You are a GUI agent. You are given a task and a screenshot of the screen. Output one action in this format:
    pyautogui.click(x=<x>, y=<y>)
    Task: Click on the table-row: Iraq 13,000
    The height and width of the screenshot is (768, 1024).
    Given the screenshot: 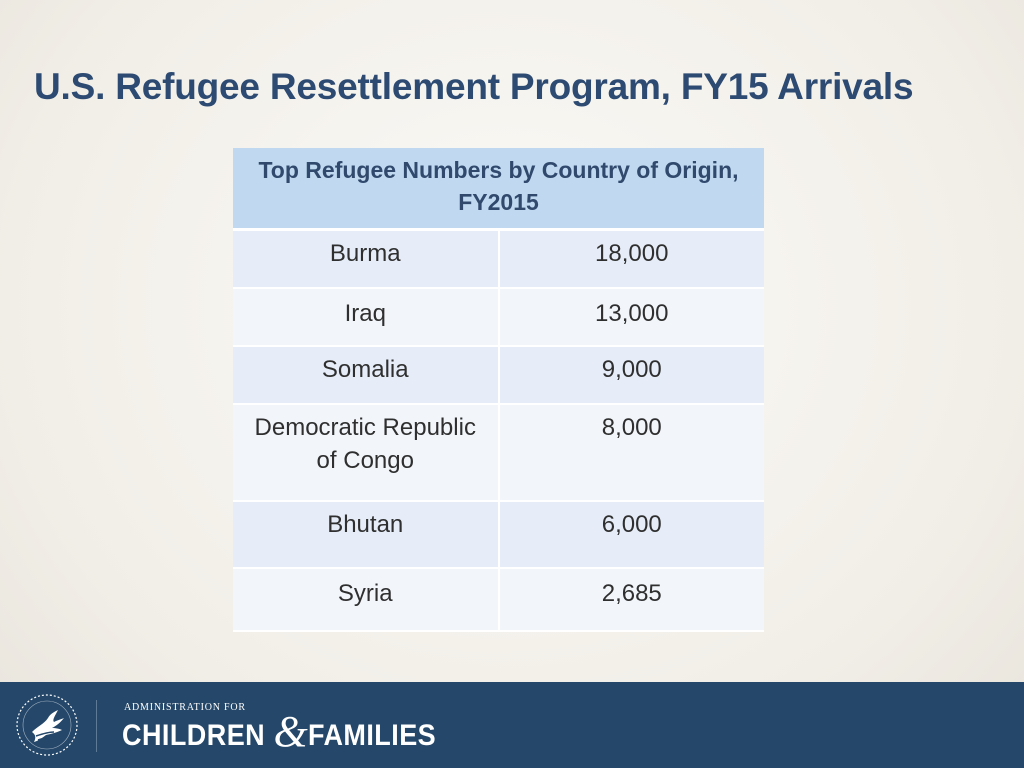 What is the action you would take?
    pyautogui.click(x=498, y=317)
    